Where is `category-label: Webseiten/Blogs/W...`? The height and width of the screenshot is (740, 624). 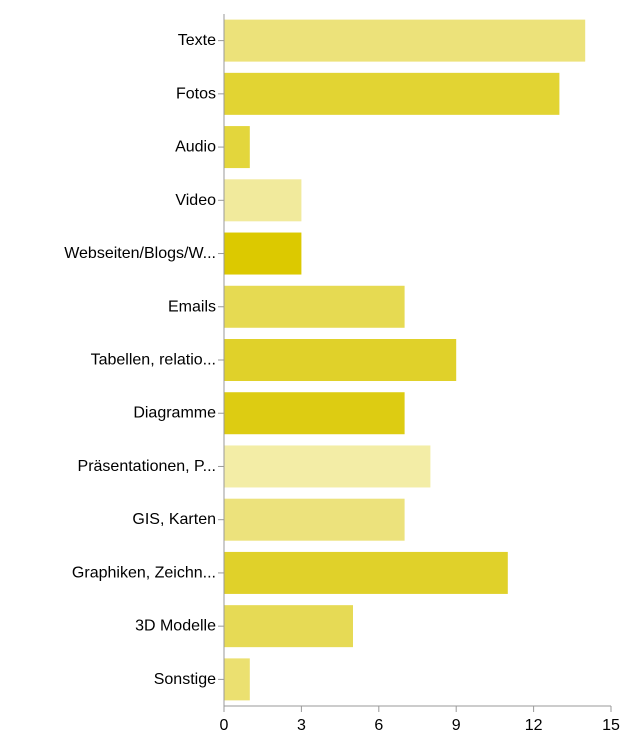
category-label: Webseiten/Blogs/W... is located at coordinates (140, 253).